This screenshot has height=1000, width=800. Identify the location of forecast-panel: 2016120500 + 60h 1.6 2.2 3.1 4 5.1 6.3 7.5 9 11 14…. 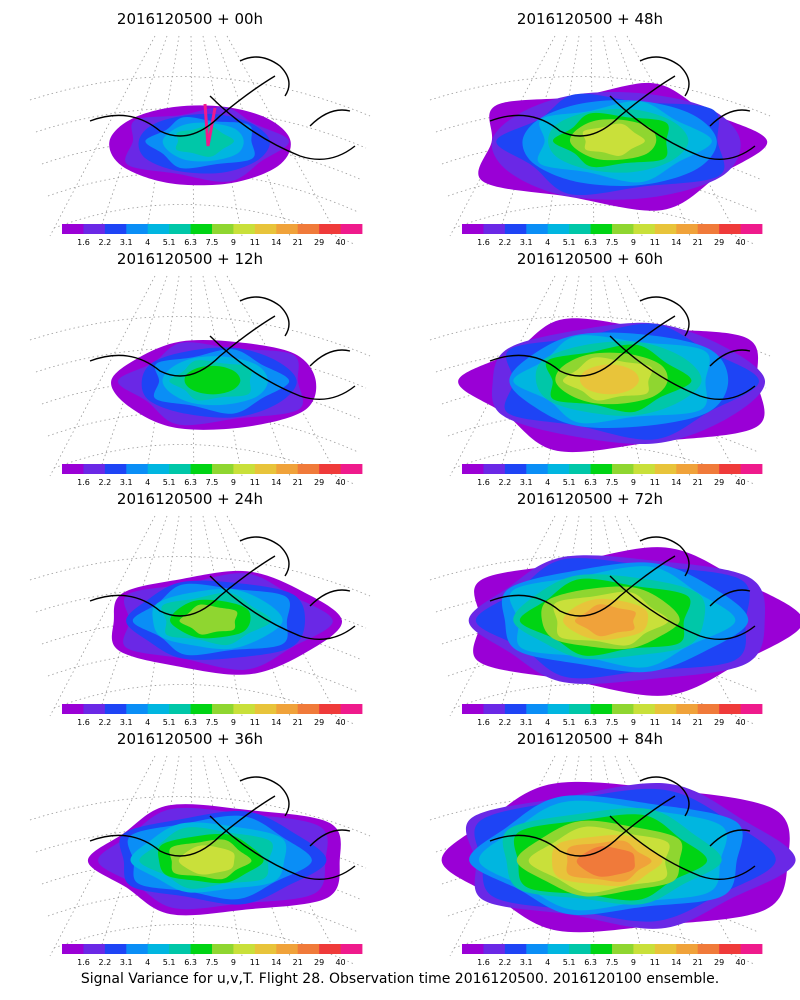
(607, 368).